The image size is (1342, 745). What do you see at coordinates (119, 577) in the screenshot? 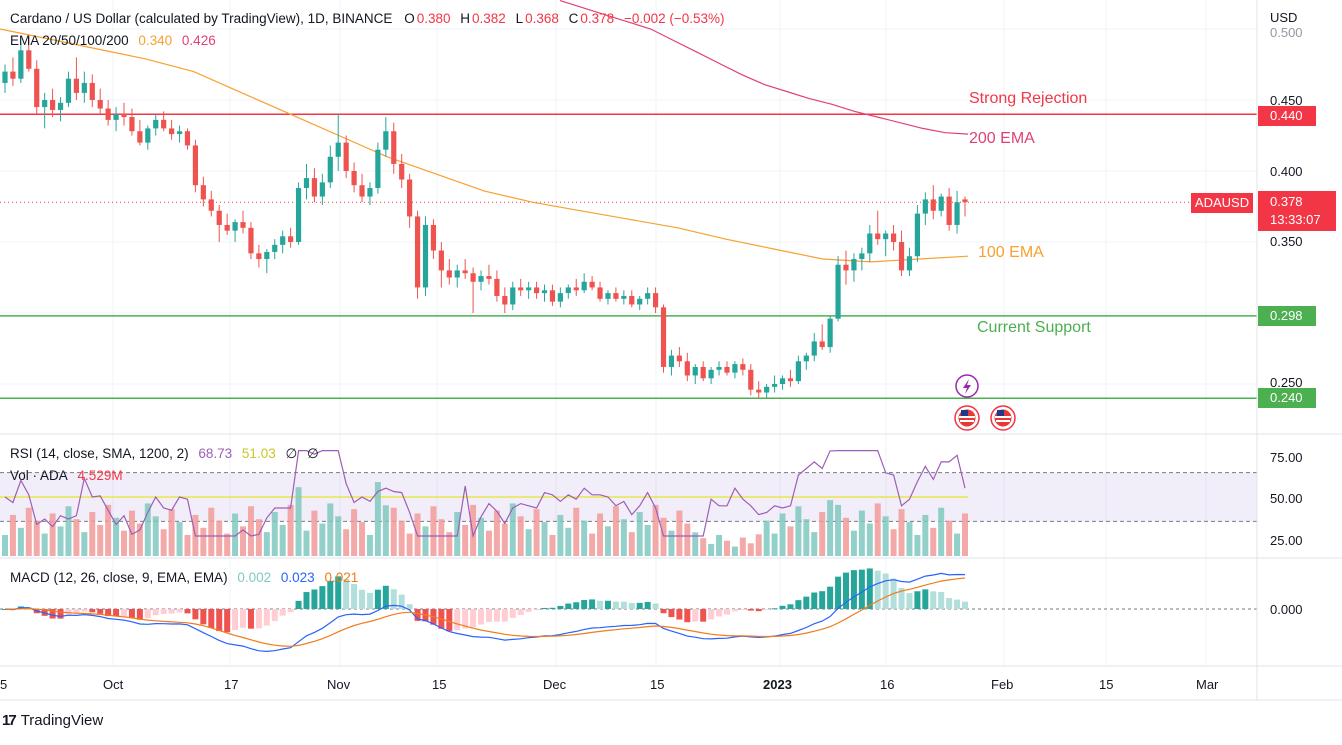
I see `macd-label: MACD (12, 26, close, 9, EMA, EMA)` at bounding box center [119, 577].